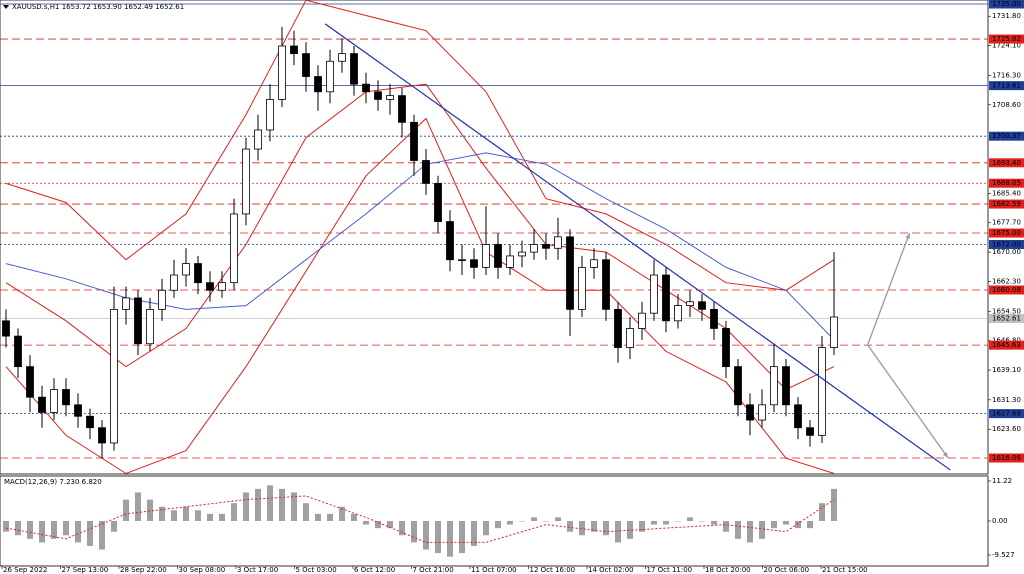  I want to click on y-tick-label: 1708.60, so click(1006, 105).